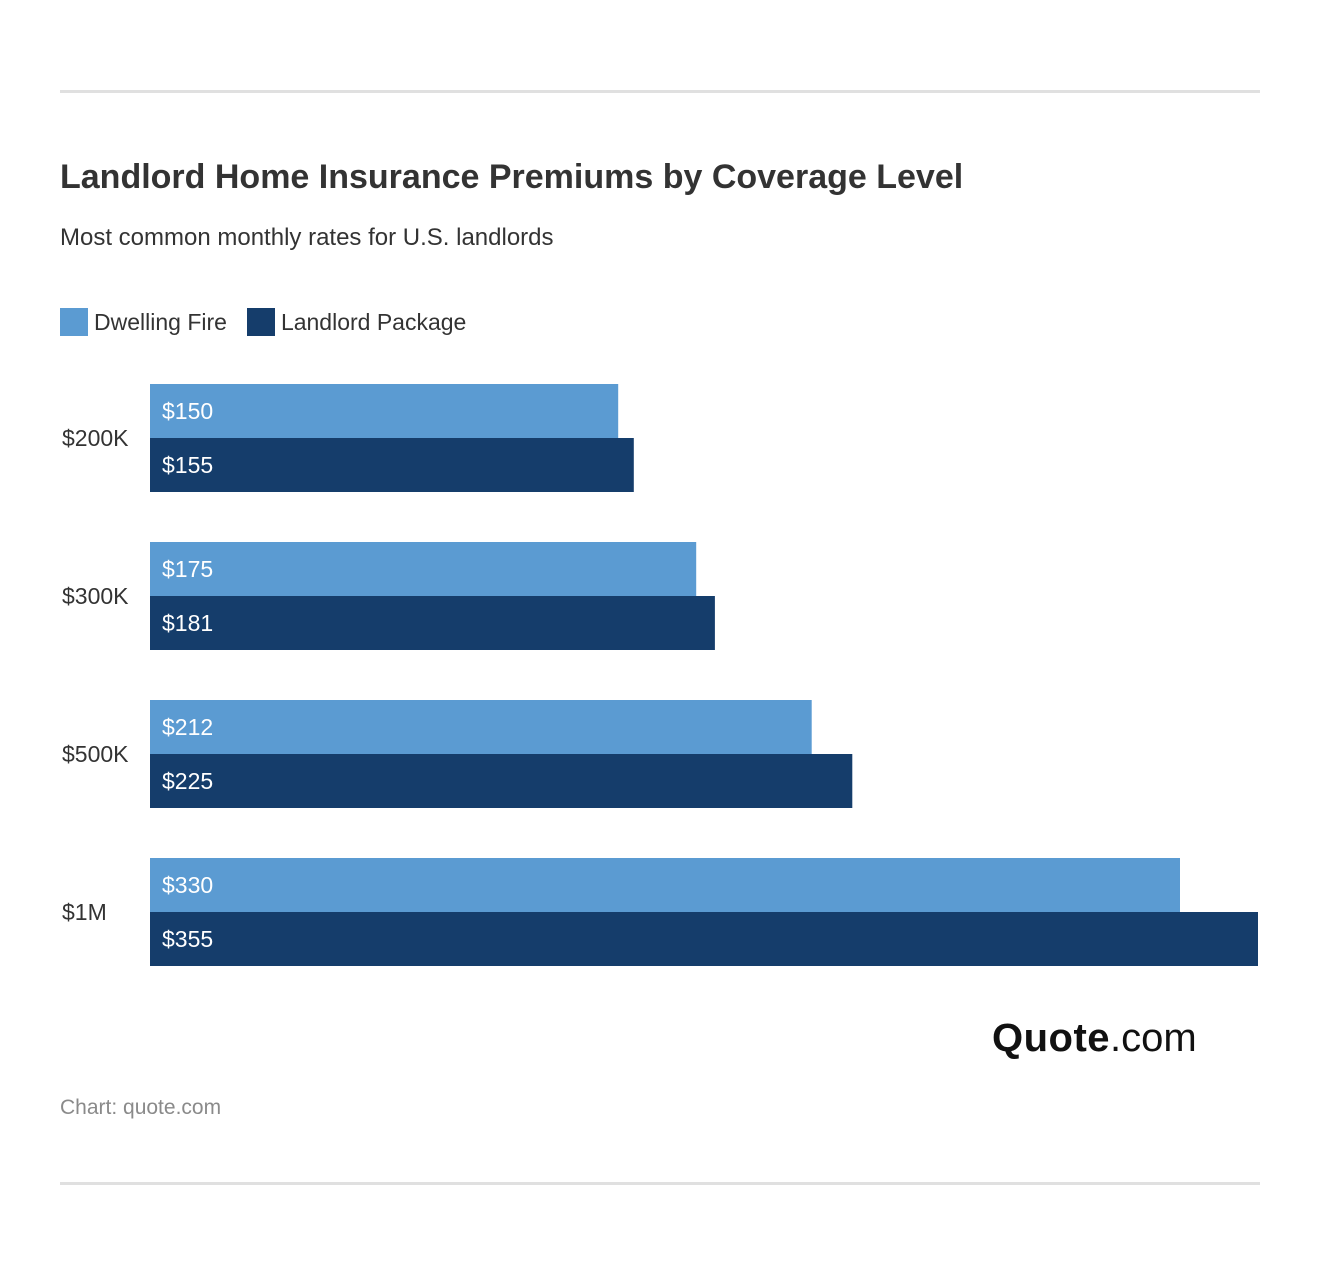 The image size is (1320, 1266). Describe the element at coordinates (373, 321) in the screenshot. I see `legend-label-landlord-package: Landlord Package` at that location.